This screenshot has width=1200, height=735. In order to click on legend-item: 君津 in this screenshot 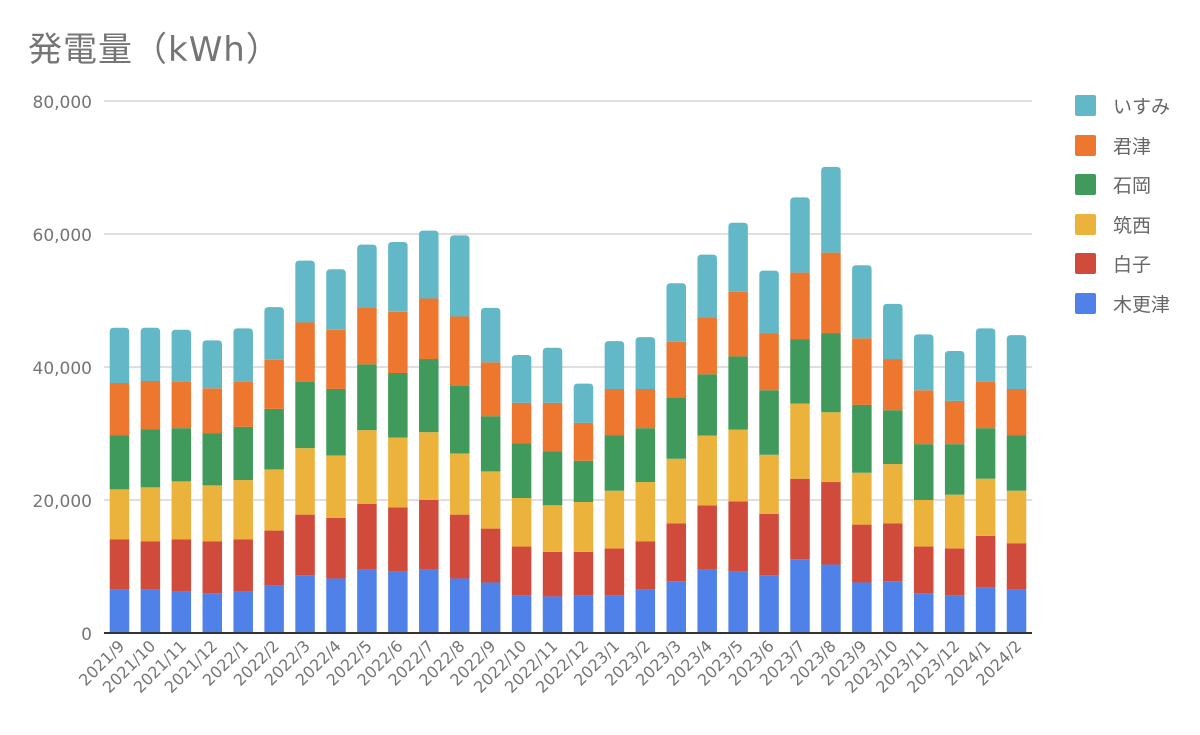, I will do `click(1122, 146)`.